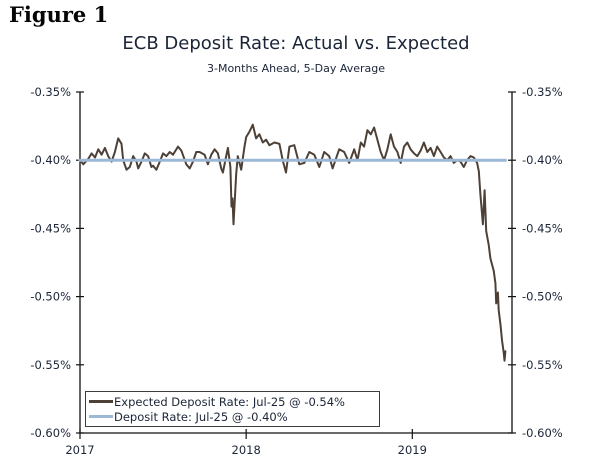 The image size is (600, 473). Describe the element at coordinates (50, 297) in the screenshot. I see `y-tick-label-left: -0.50%` at that location.